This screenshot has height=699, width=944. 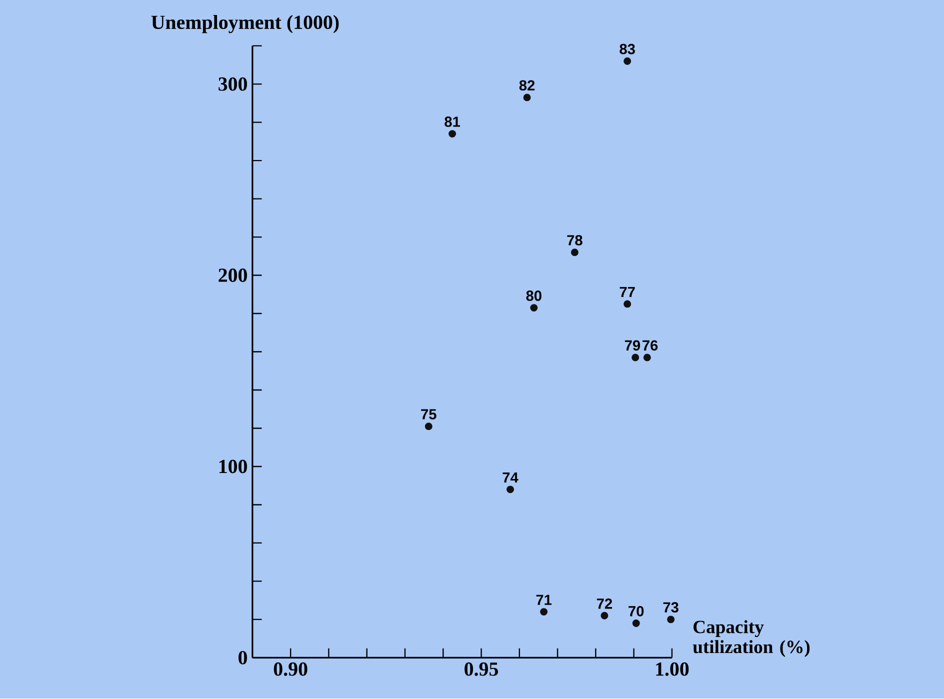 What do you see at coordinates (672, 669) in the screenshot?
I see `x-tick-label: 1.00` at bounding box center [672, 669].